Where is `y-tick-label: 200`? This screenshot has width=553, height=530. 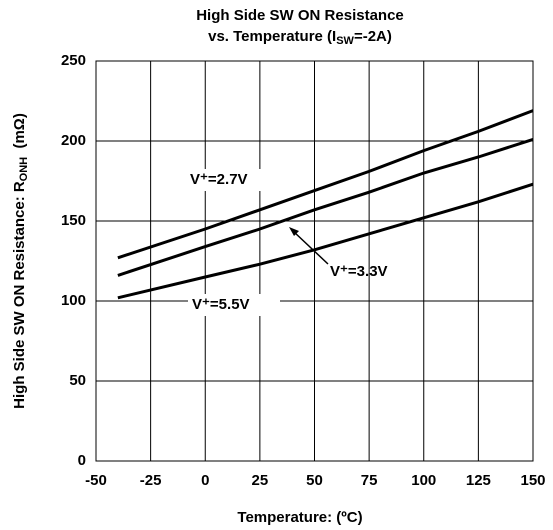 y-tick-label: 200 is located at coordinates (73, 140).